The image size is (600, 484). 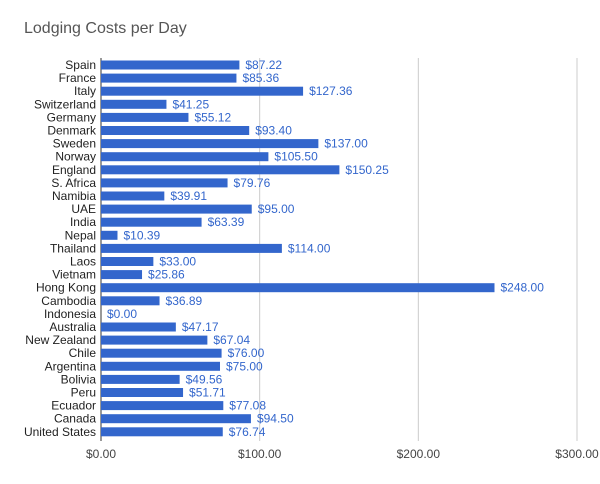 What do you see at coordinates (260, 78) in the screenshot?
I see `data-label: $85.36` at bounding box center [260, 78].